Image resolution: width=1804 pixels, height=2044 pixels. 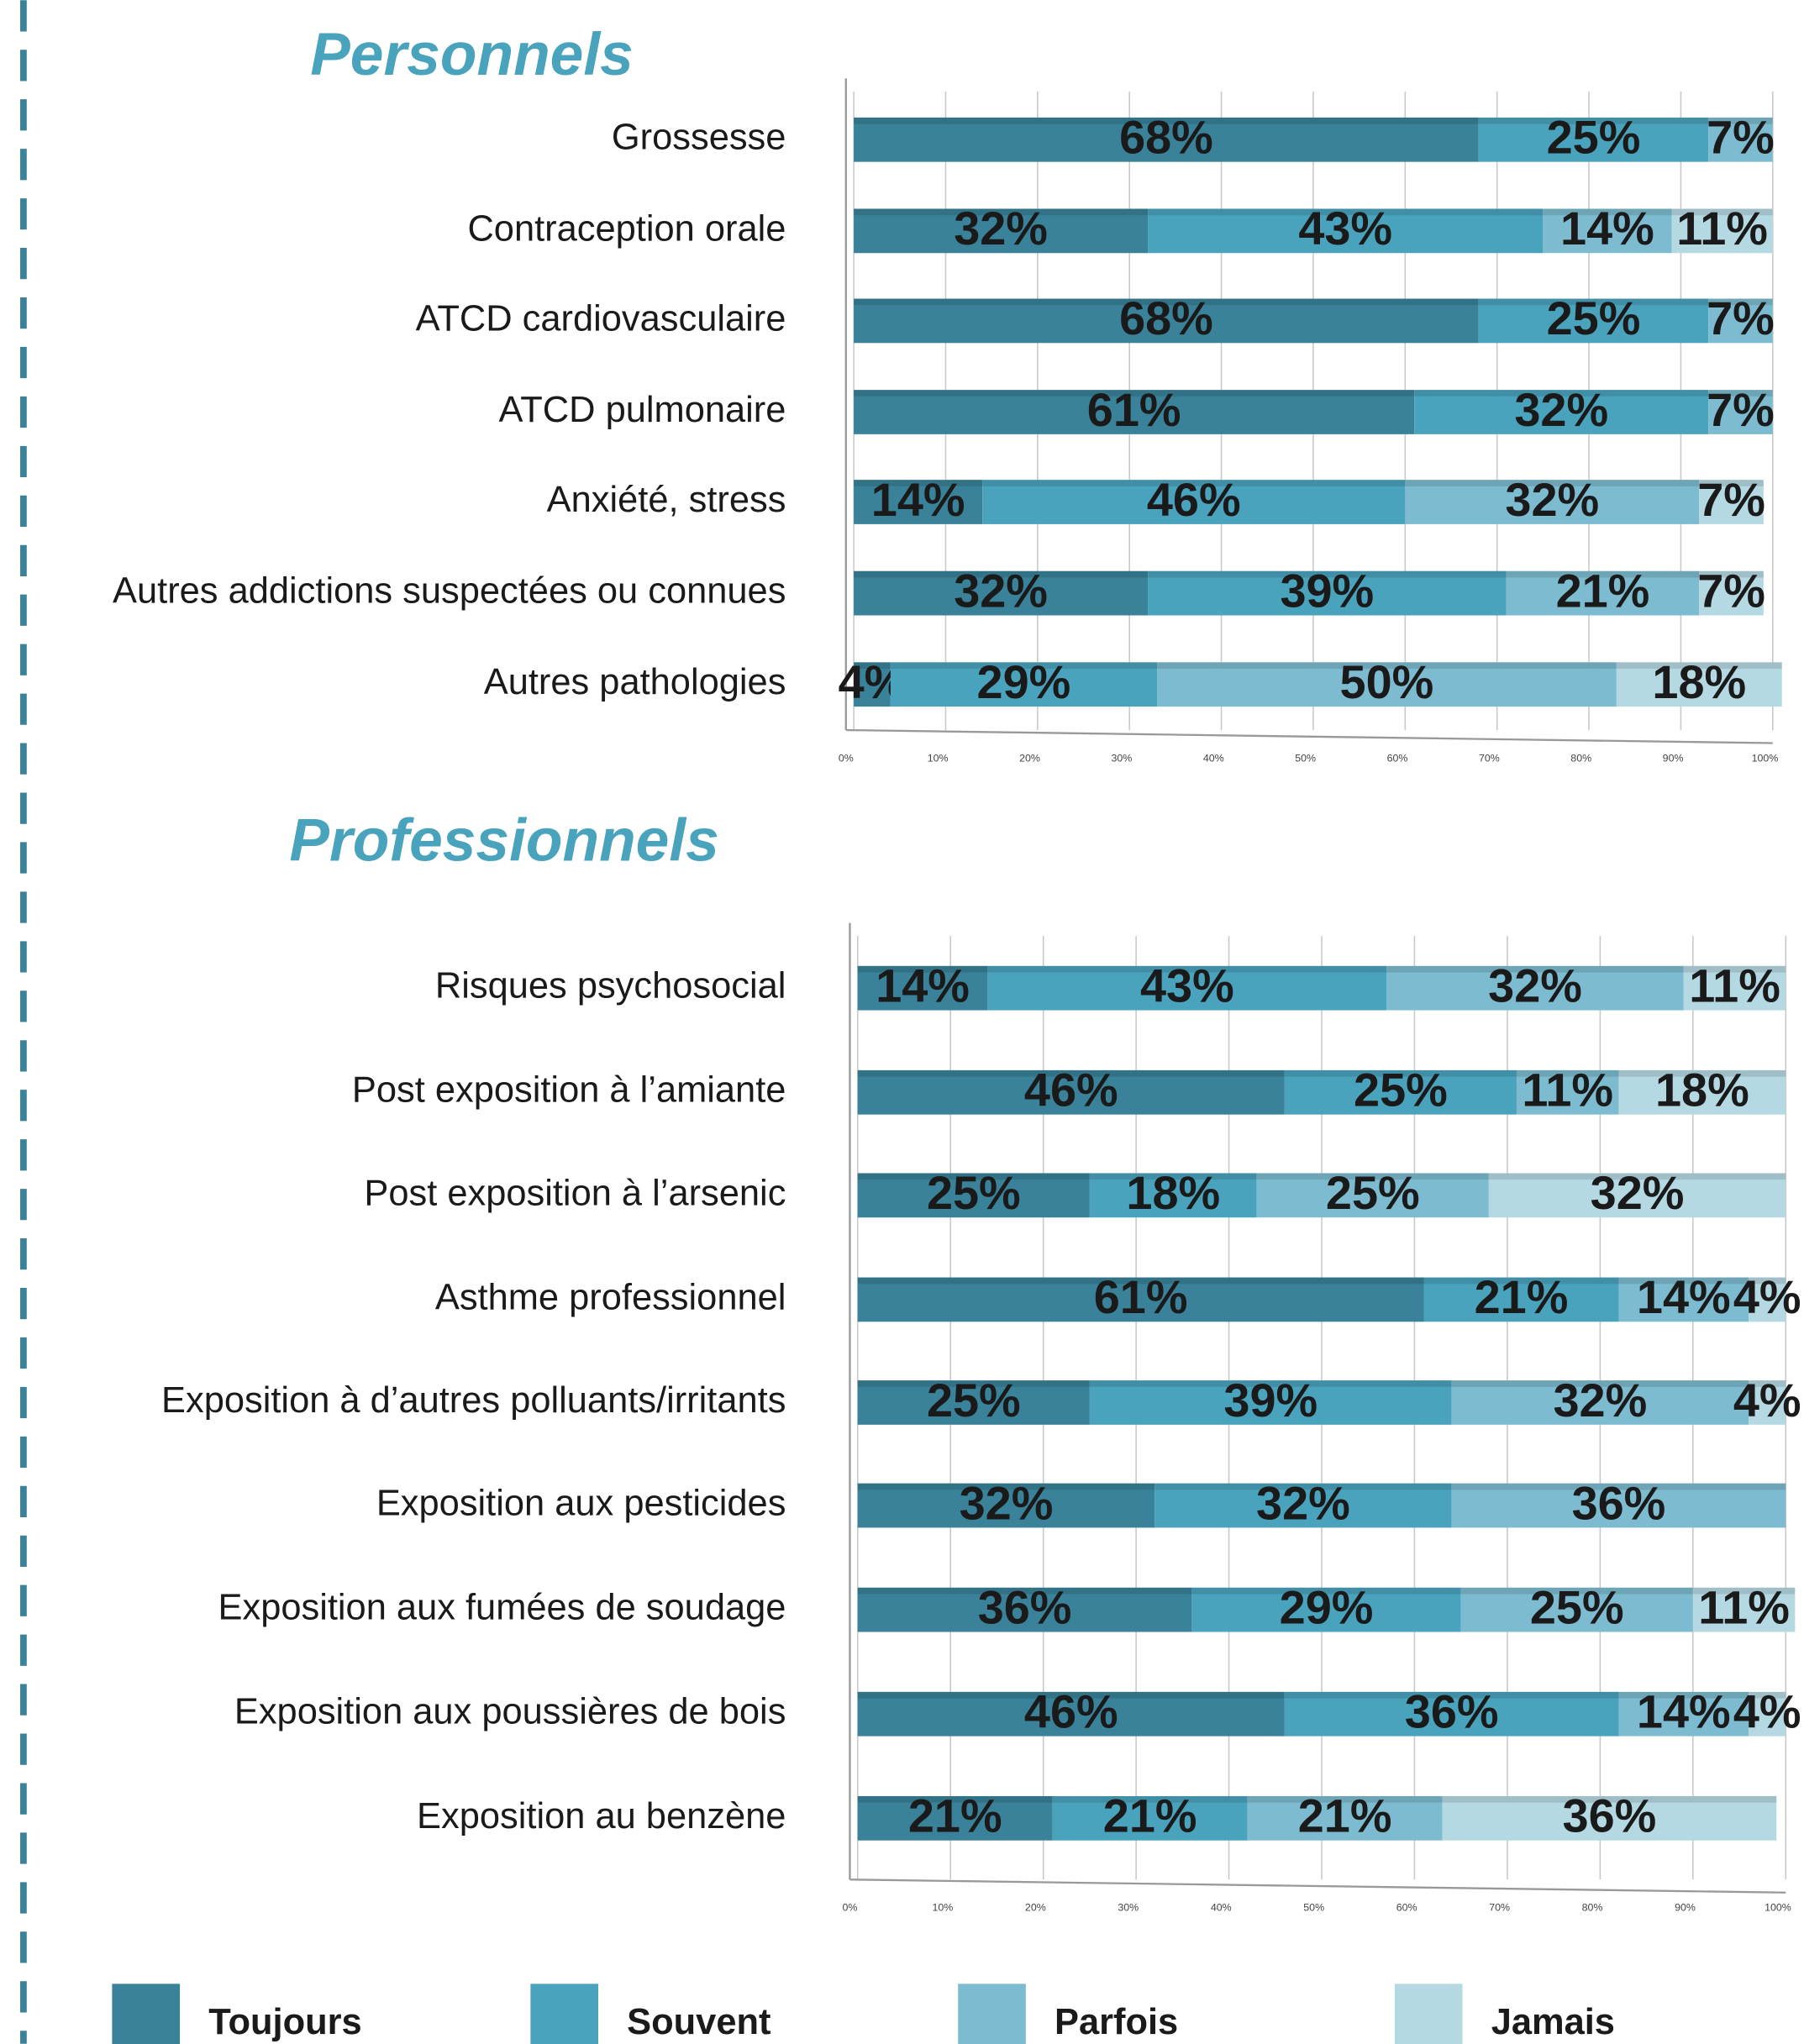 I want to click on category-label: Exposition au benzène, so click(x=601, y=1816).